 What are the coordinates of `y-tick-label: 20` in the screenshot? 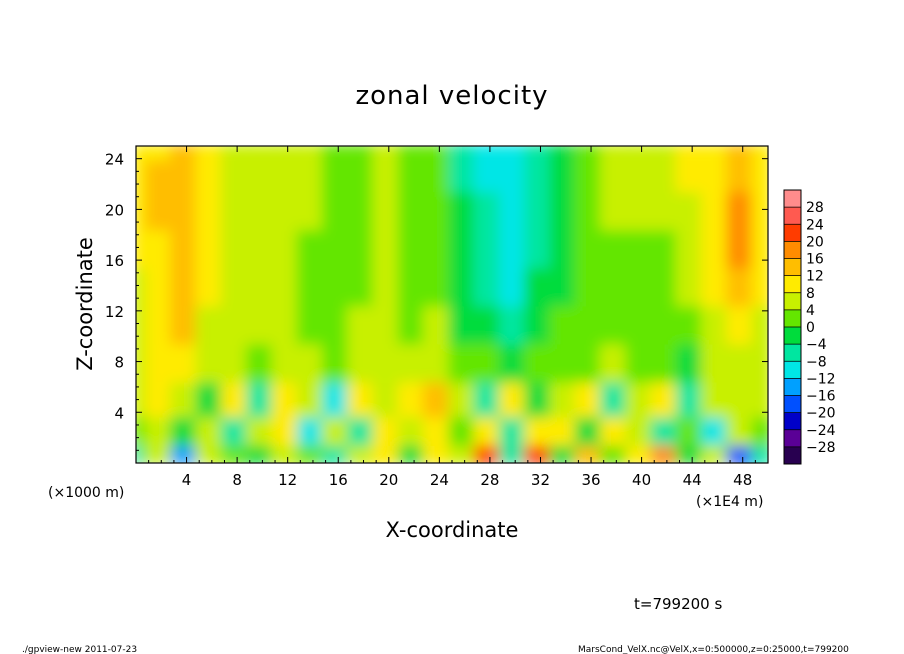 It's located at (114, 210).